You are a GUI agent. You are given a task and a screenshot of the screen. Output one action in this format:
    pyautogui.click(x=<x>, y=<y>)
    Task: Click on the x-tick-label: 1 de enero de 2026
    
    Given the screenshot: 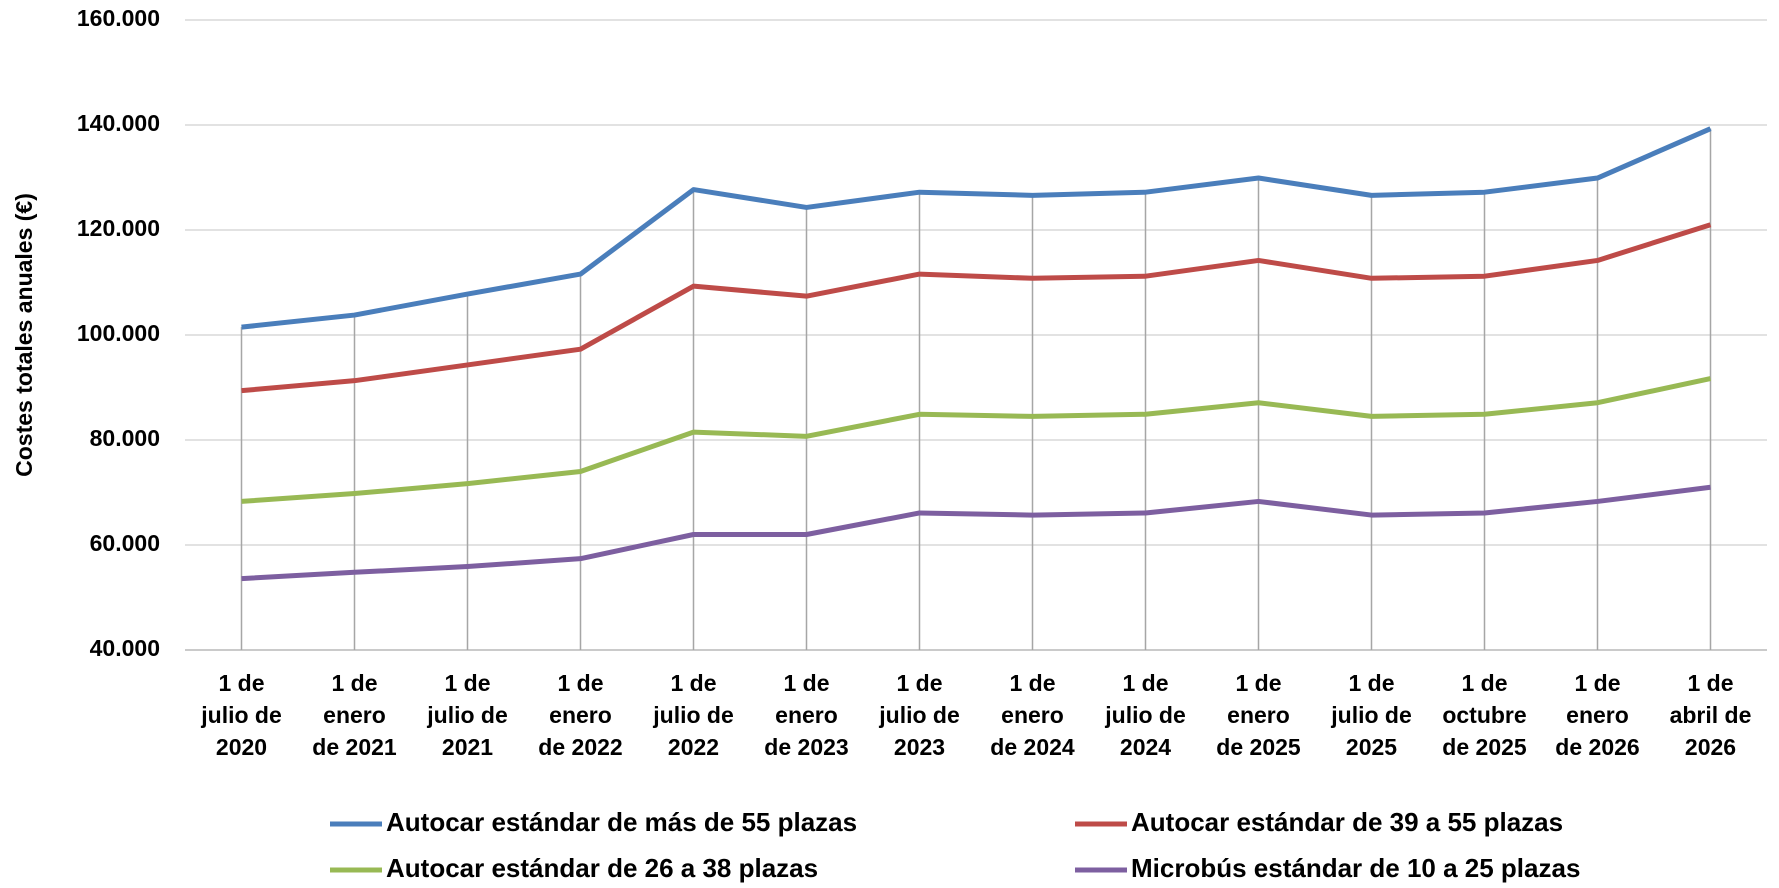 What is the action you would take?
    pyautogui.click(x=1597, y=715)
    